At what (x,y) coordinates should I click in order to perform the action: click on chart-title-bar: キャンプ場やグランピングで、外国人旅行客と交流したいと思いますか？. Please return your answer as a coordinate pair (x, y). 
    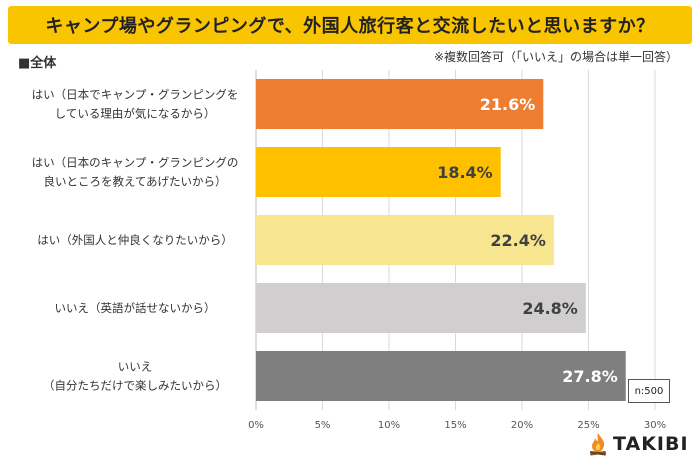
    Looking at the image, I should click on (350, 25).